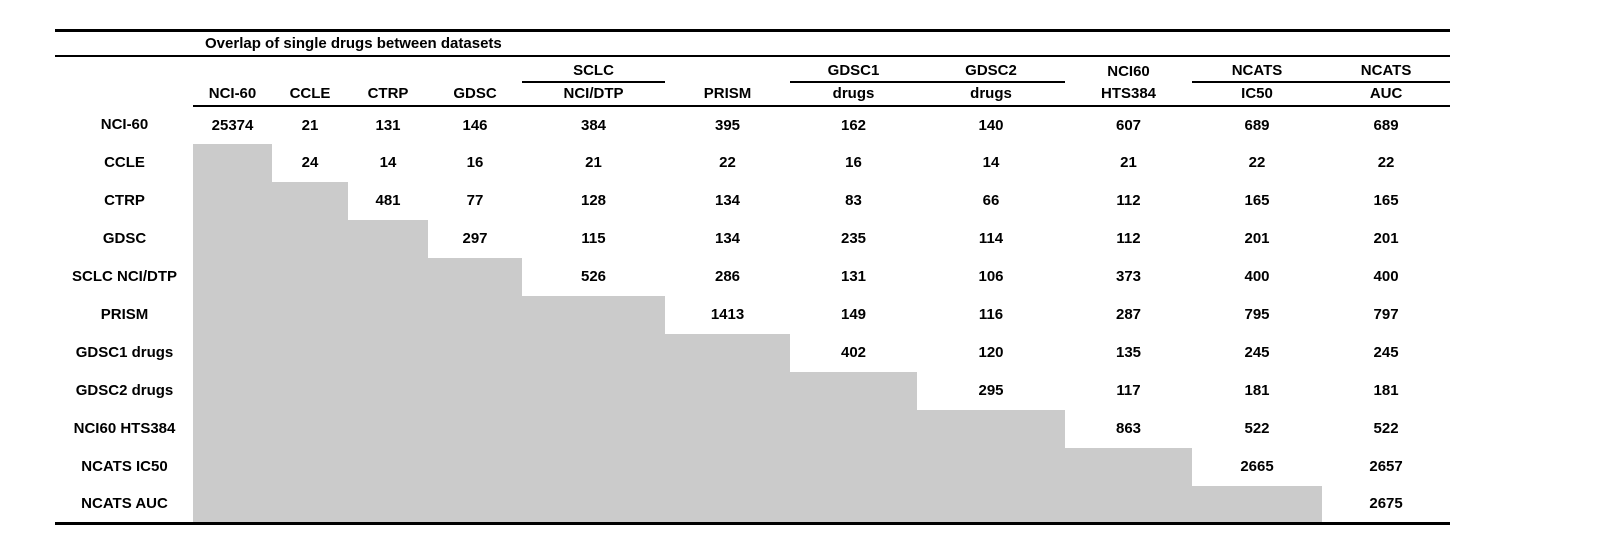 This screenshot has height=559, width=1616. Describe the element at coordinates (1128, 276) in the screenshot. I see `overlap-value-cell: 373` at that location.